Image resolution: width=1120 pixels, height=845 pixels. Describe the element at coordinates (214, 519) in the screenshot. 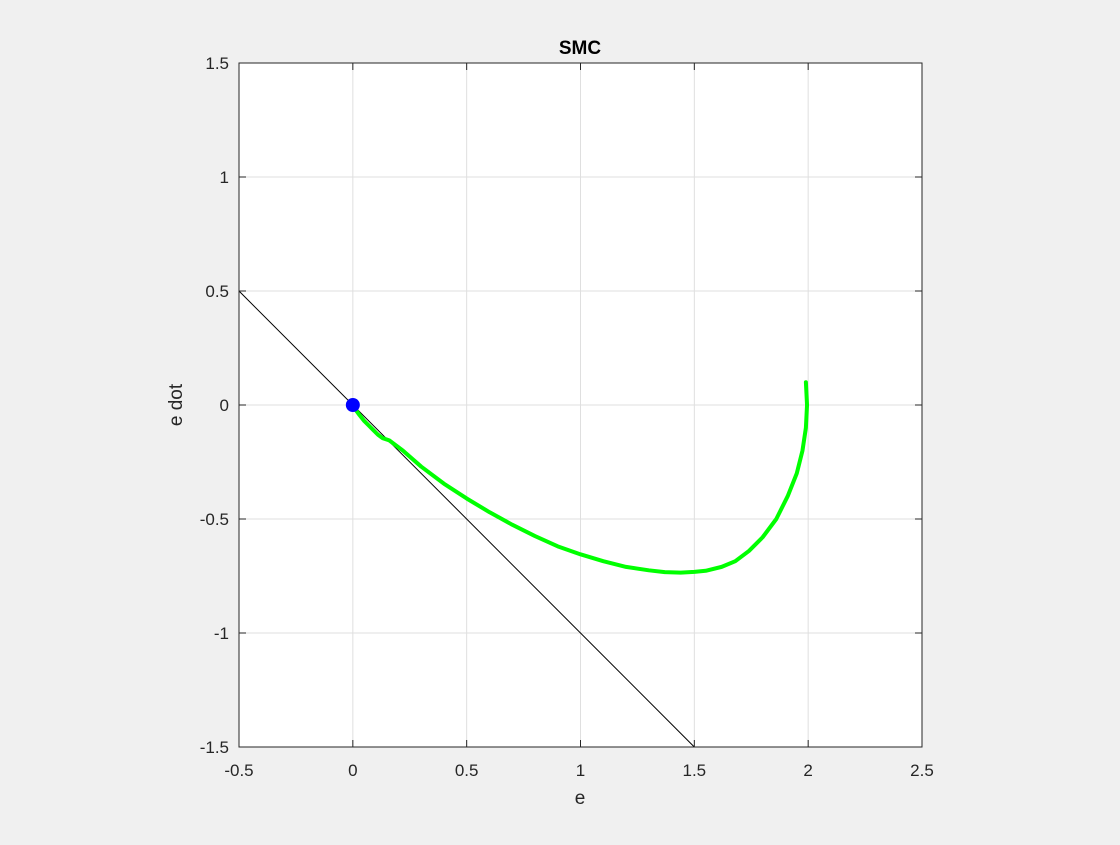

I see `y-tick-label: -0.5` at that location.